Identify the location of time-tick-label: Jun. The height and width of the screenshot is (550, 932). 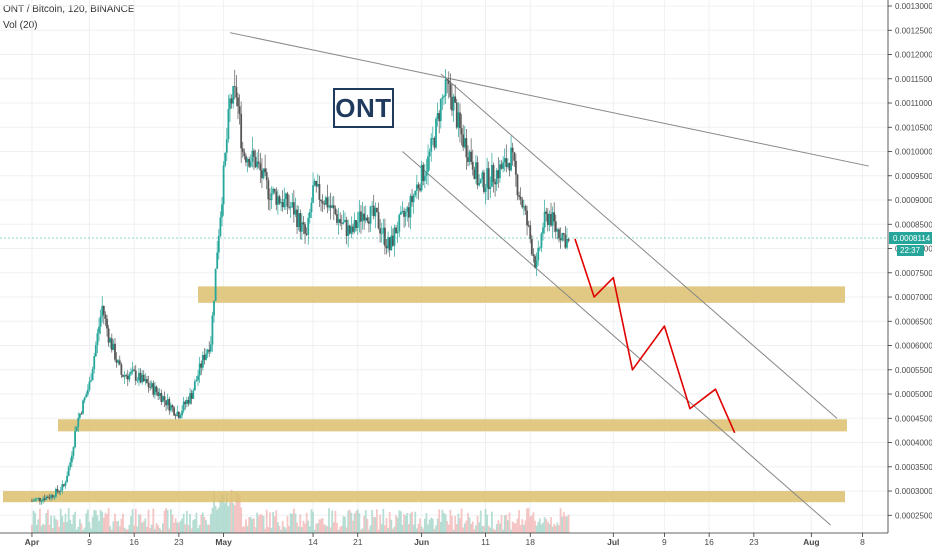
(421, 542).